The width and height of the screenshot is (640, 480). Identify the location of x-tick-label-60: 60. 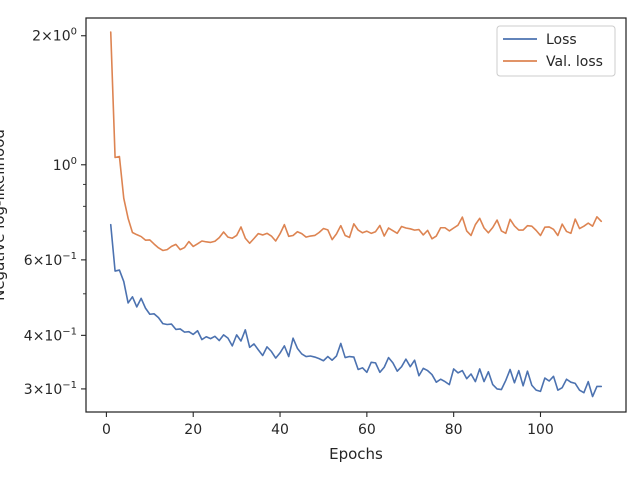
(367, 430).